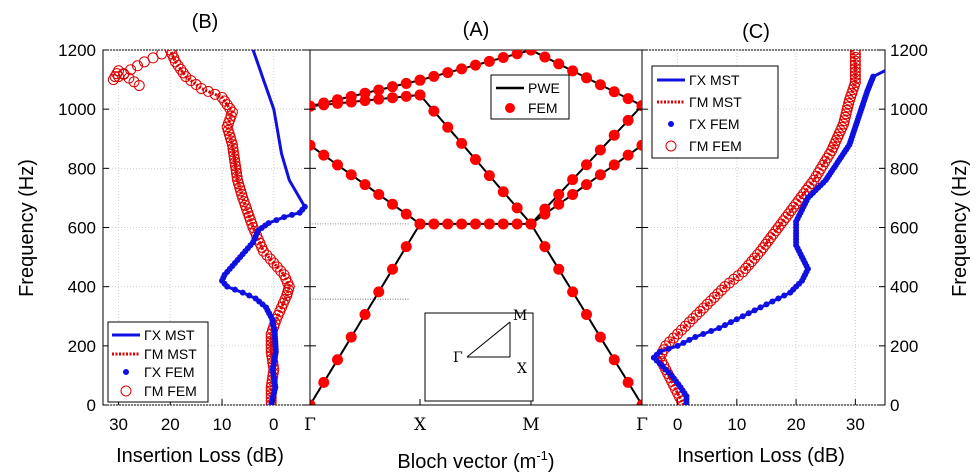 This screenshot has width=977, height=475. I want to click on panel-c-xlabel: Insertion Loss (dB), so click(761, 456).